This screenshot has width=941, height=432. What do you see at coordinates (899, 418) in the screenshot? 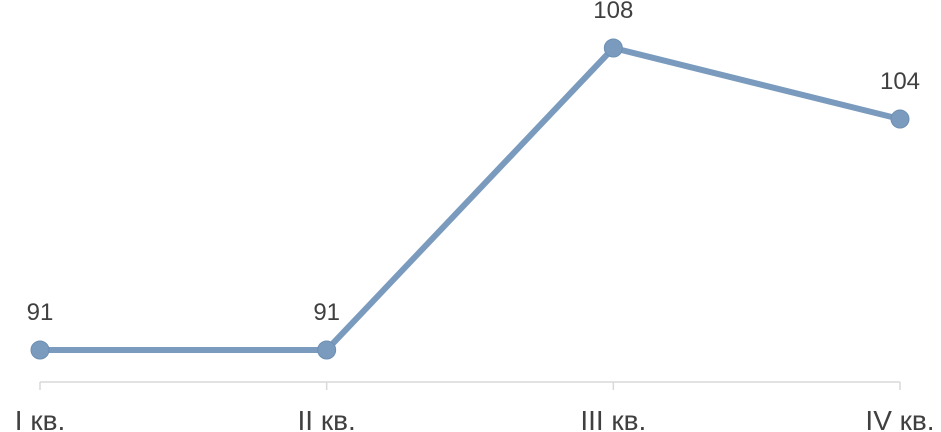
I see `x-tick-label: IV кв.` at bounding box center [899, 418].